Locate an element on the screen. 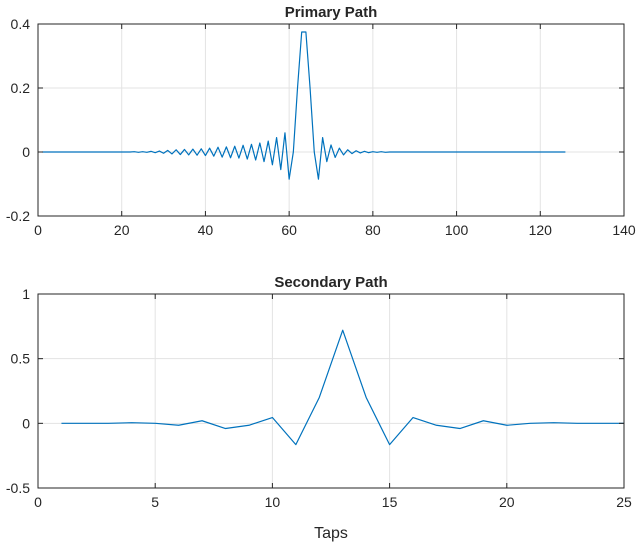 This screenshot has width=640, height=544. x-tick-label: 25 is located at coordinates (624, 502).